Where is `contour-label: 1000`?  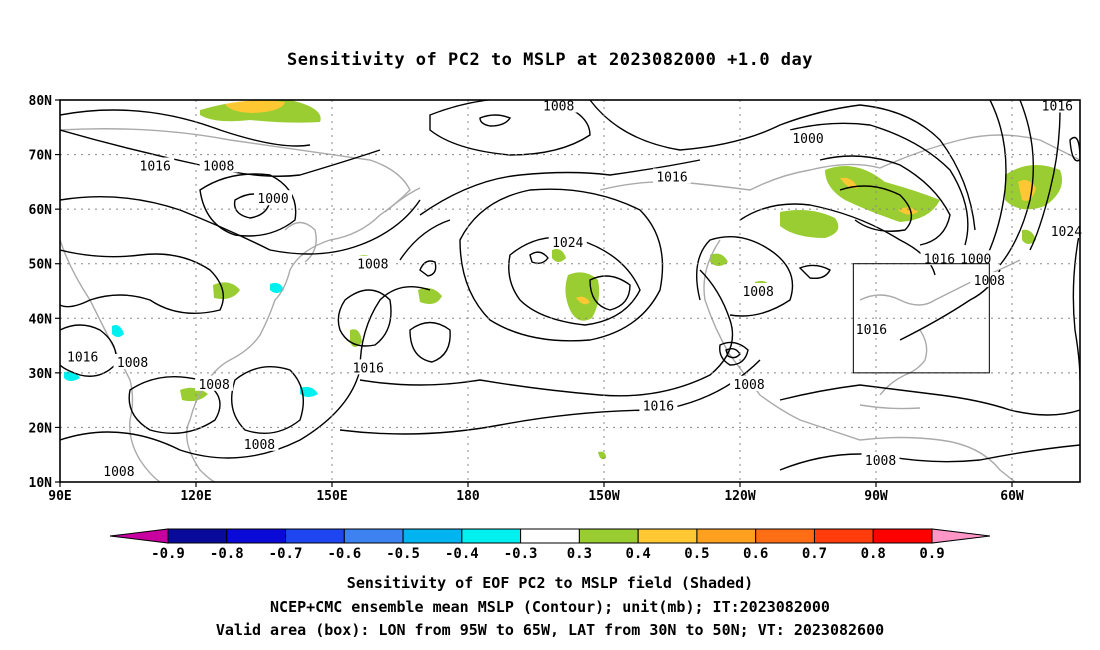
contour-label: 1000 is located at coordinates (272, 199).